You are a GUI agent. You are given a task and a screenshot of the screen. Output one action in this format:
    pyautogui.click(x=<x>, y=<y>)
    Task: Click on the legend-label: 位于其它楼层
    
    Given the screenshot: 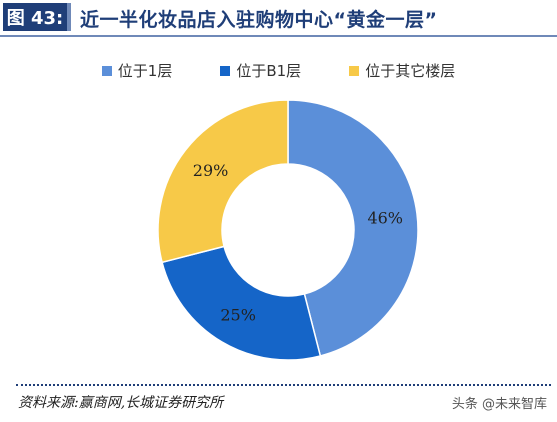 What is the action you would take?
    pyautogui.click(x=410, y=71)
    